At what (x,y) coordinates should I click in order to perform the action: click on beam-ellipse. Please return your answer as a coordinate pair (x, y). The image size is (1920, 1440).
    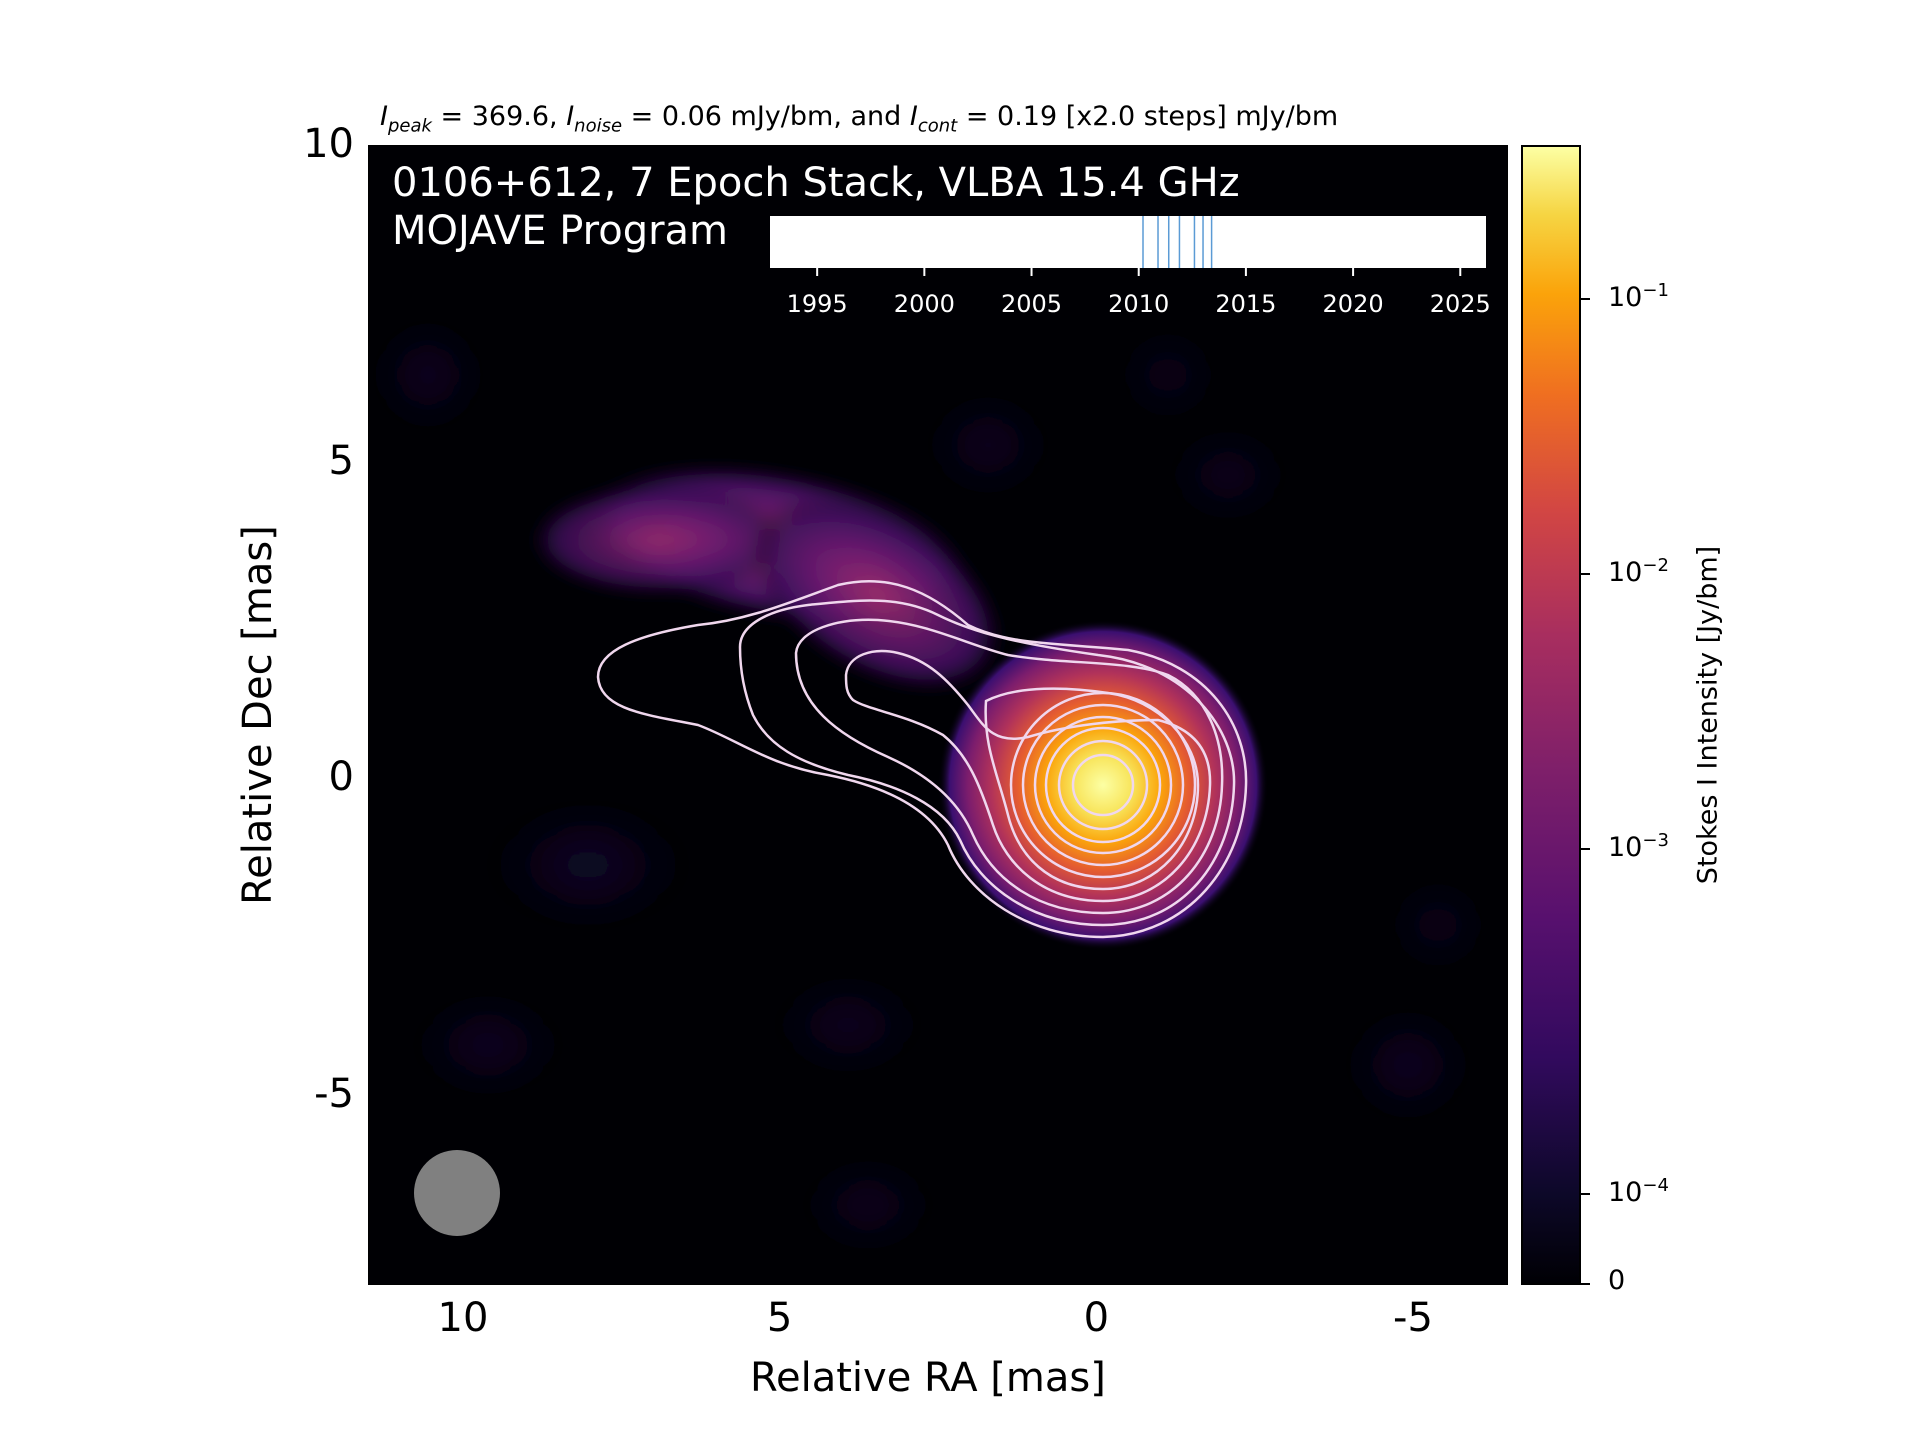
    Looking at the image, I should click on (457, 1193).